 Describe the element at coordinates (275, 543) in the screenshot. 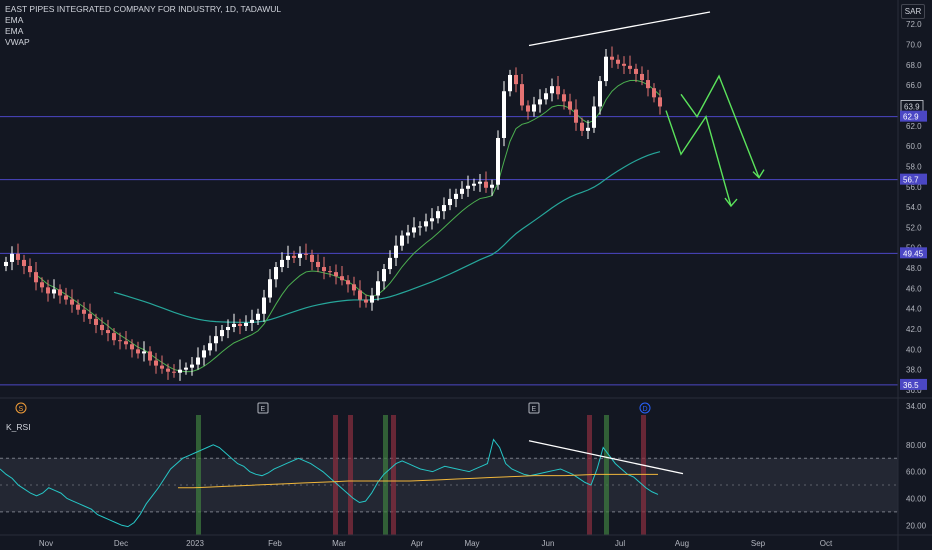

I see `time-tick-label: Feb` at that location.